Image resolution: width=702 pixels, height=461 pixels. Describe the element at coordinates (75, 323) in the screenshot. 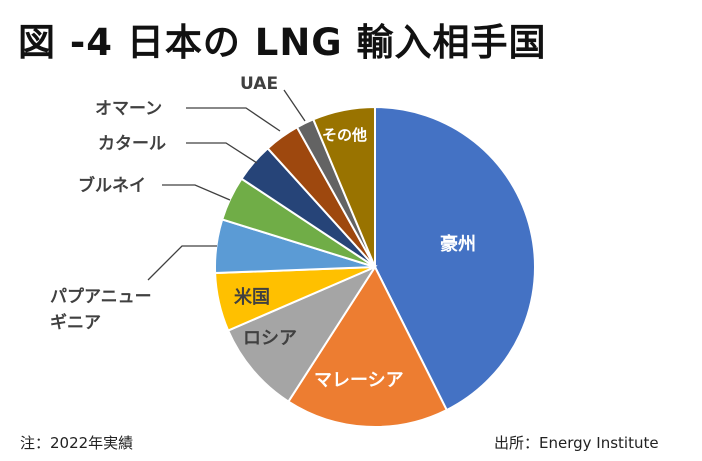

I see `label-png-line2: ギニア` at that location.